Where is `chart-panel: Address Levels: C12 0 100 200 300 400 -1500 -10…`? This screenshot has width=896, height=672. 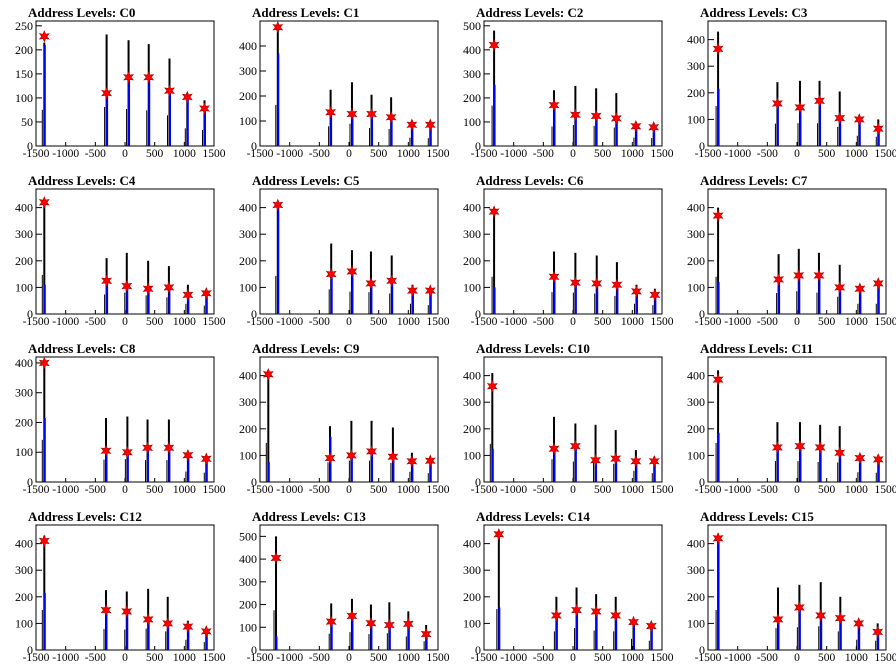 chart-panel: Address Levels: C12 0 100 200 300 400 -1500 -10… is located at coordinates (113, 588).